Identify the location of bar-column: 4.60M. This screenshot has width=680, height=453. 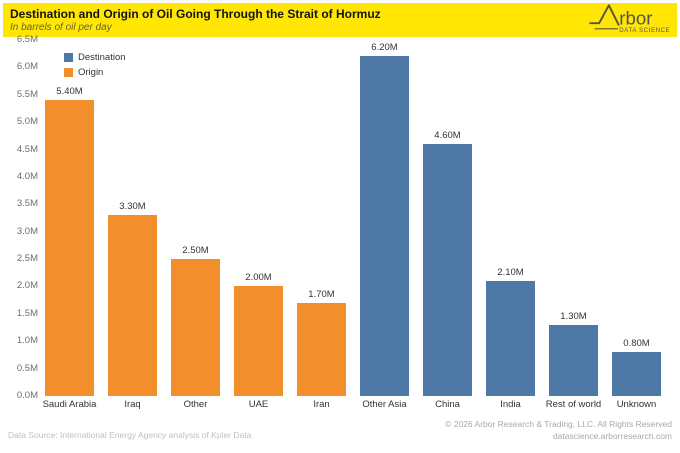
(447, 218).